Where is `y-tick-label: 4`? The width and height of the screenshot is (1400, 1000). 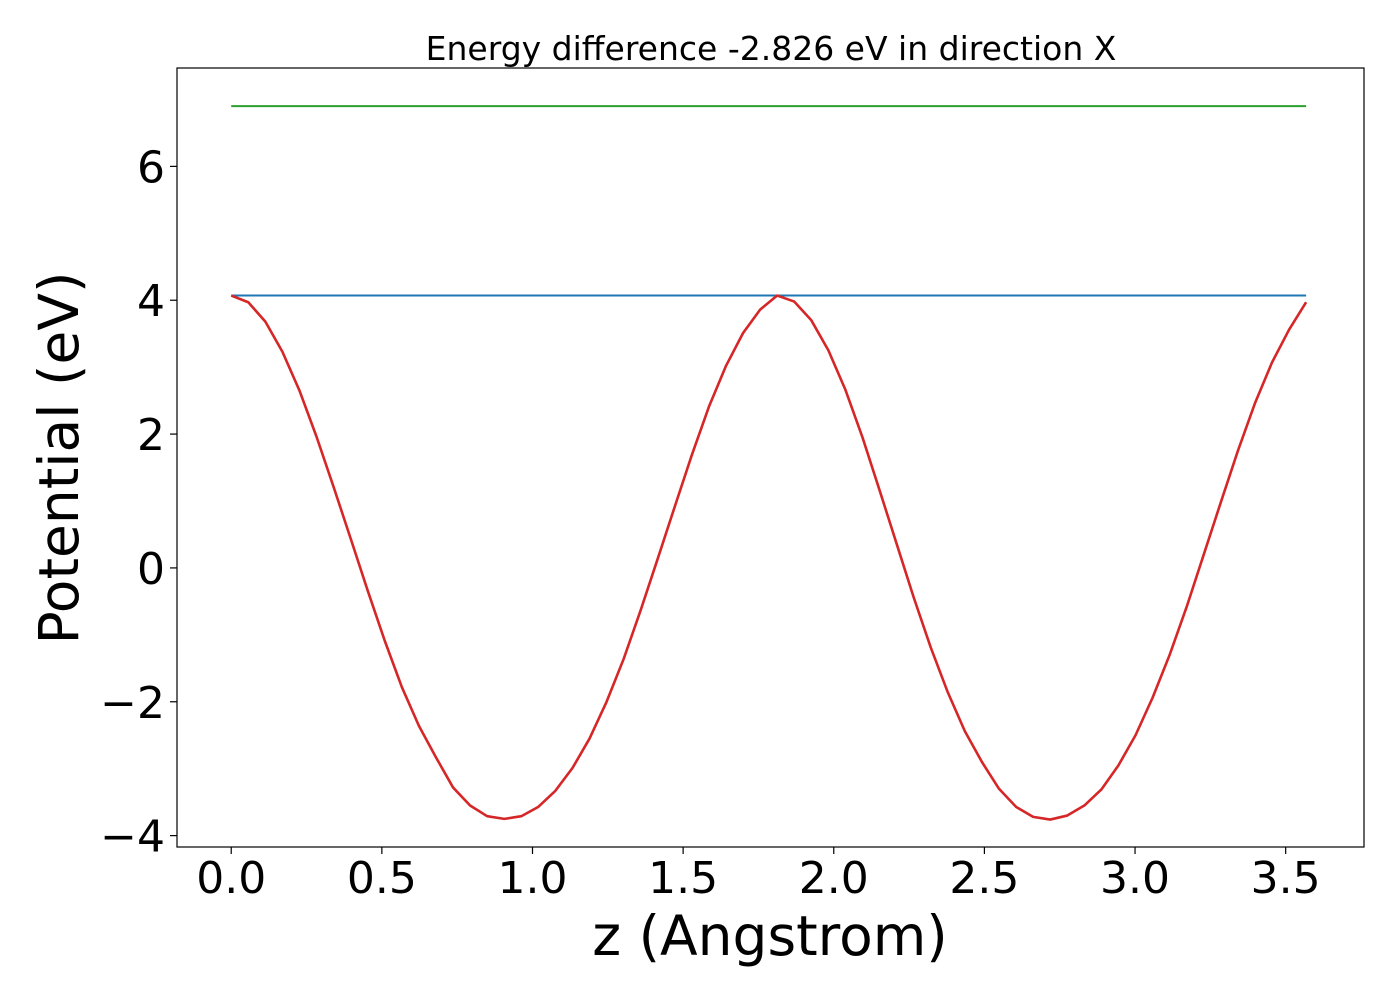 y-tick-label: 4 is located at coordinates (151, 301).